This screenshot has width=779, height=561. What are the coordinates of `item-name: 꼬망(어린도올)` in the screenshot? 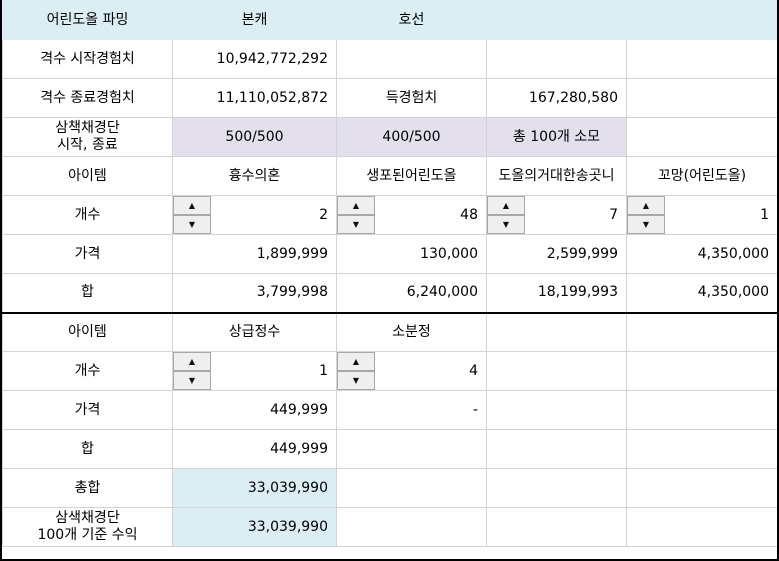 It's located at (701, 176).